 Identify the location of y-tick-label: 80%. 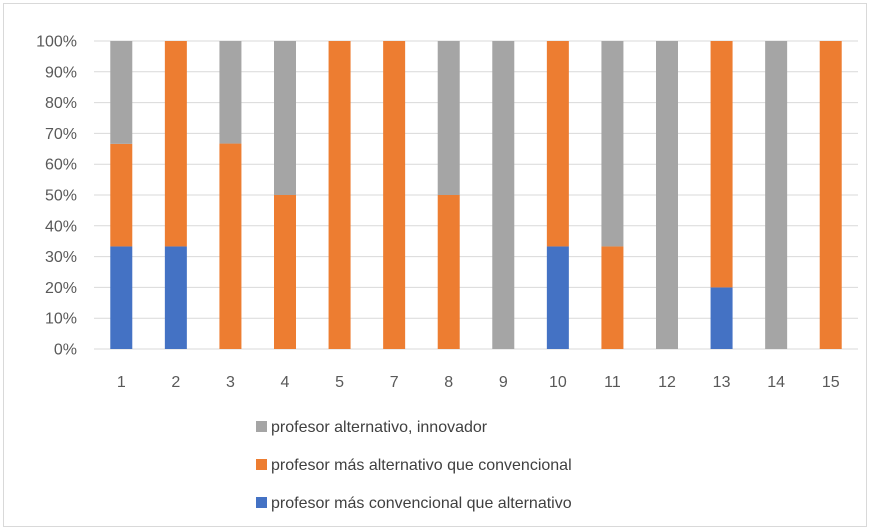
(61, 103).